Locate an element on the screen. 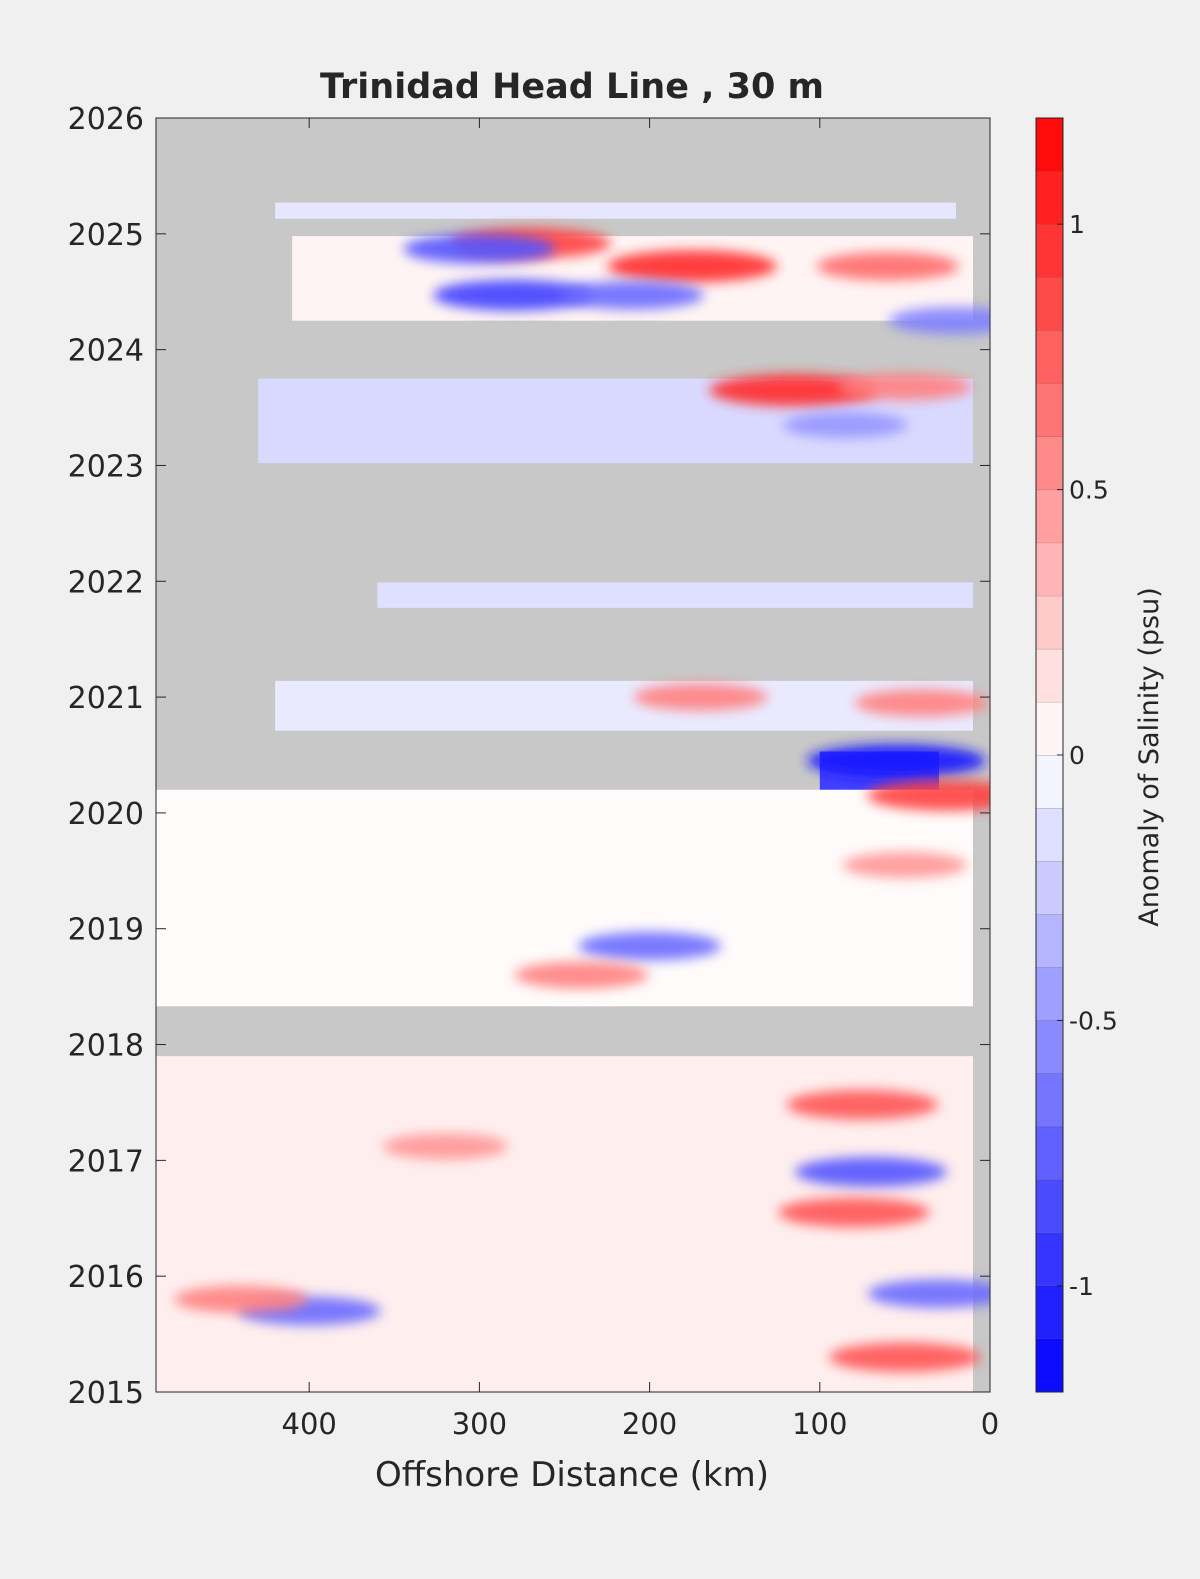  y-tick-label-2: 2017 is located at coordinates (106, 1161).